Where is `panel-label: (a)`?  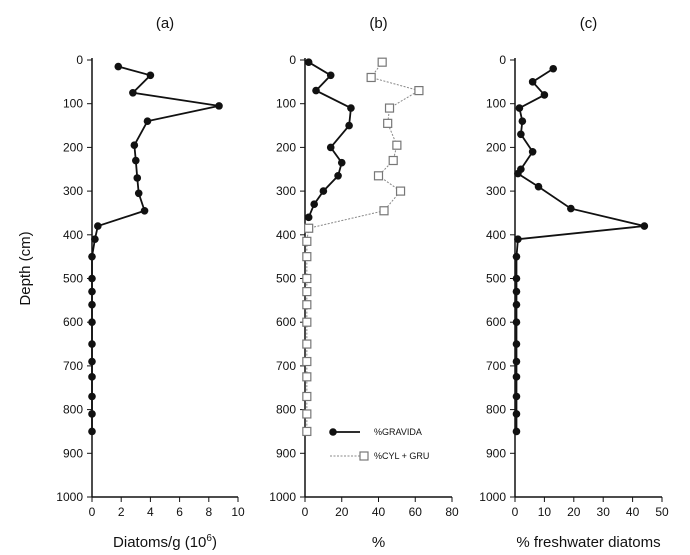 panel-label: (a) is located at coordinates (165, 23).